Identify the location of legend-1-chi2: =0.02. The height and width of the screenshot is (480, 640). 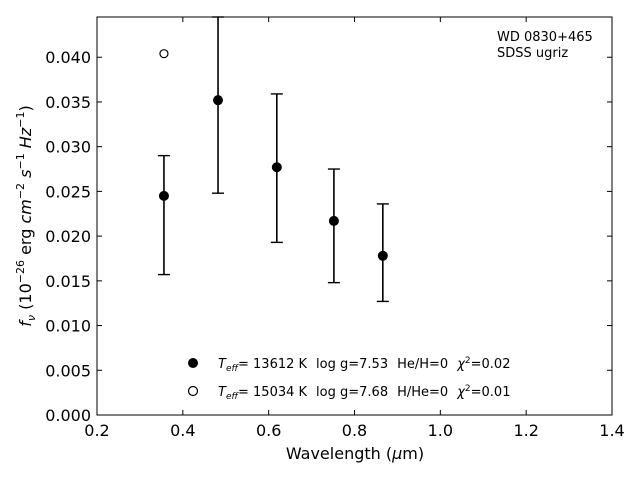
(491, 364).